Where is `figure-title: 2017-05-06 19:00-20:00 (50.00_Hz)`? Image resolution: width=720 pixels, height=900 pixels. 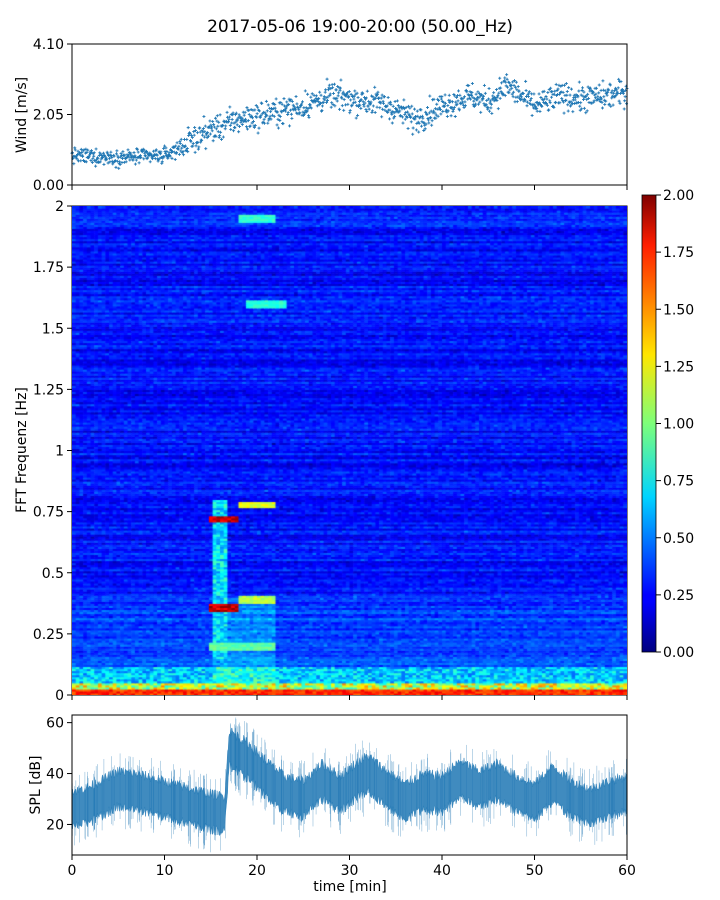
figure-title: 2017-05-06 19:00-20:00 (50.00_Hz) is located at coordinates (360, 27).